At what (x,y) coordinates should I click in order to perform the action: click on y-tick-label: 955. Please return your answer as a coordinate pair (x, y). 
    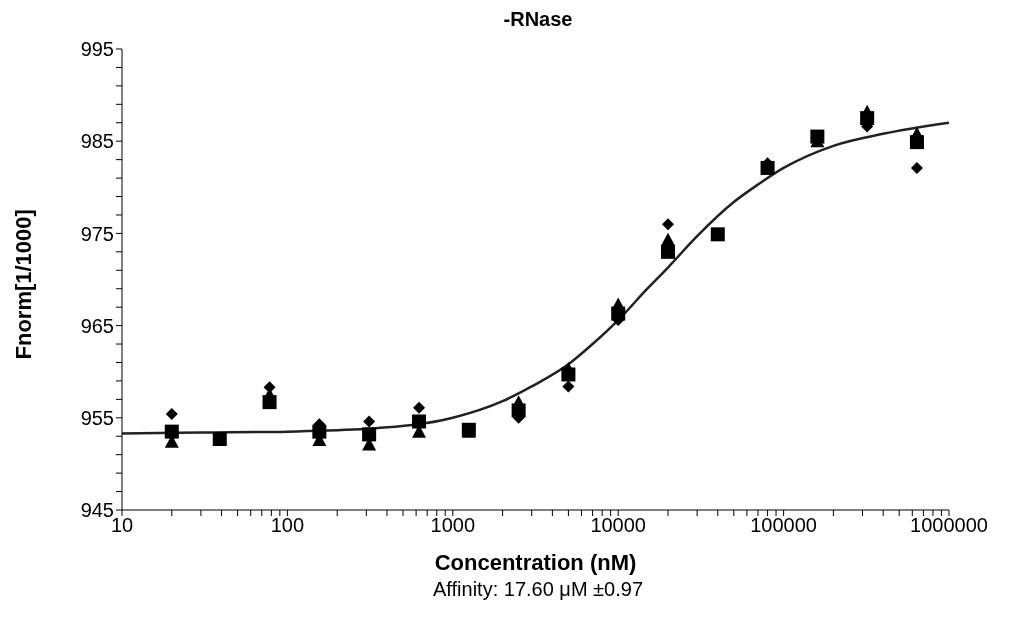
    Looking at the image, I should click on (97, 417).